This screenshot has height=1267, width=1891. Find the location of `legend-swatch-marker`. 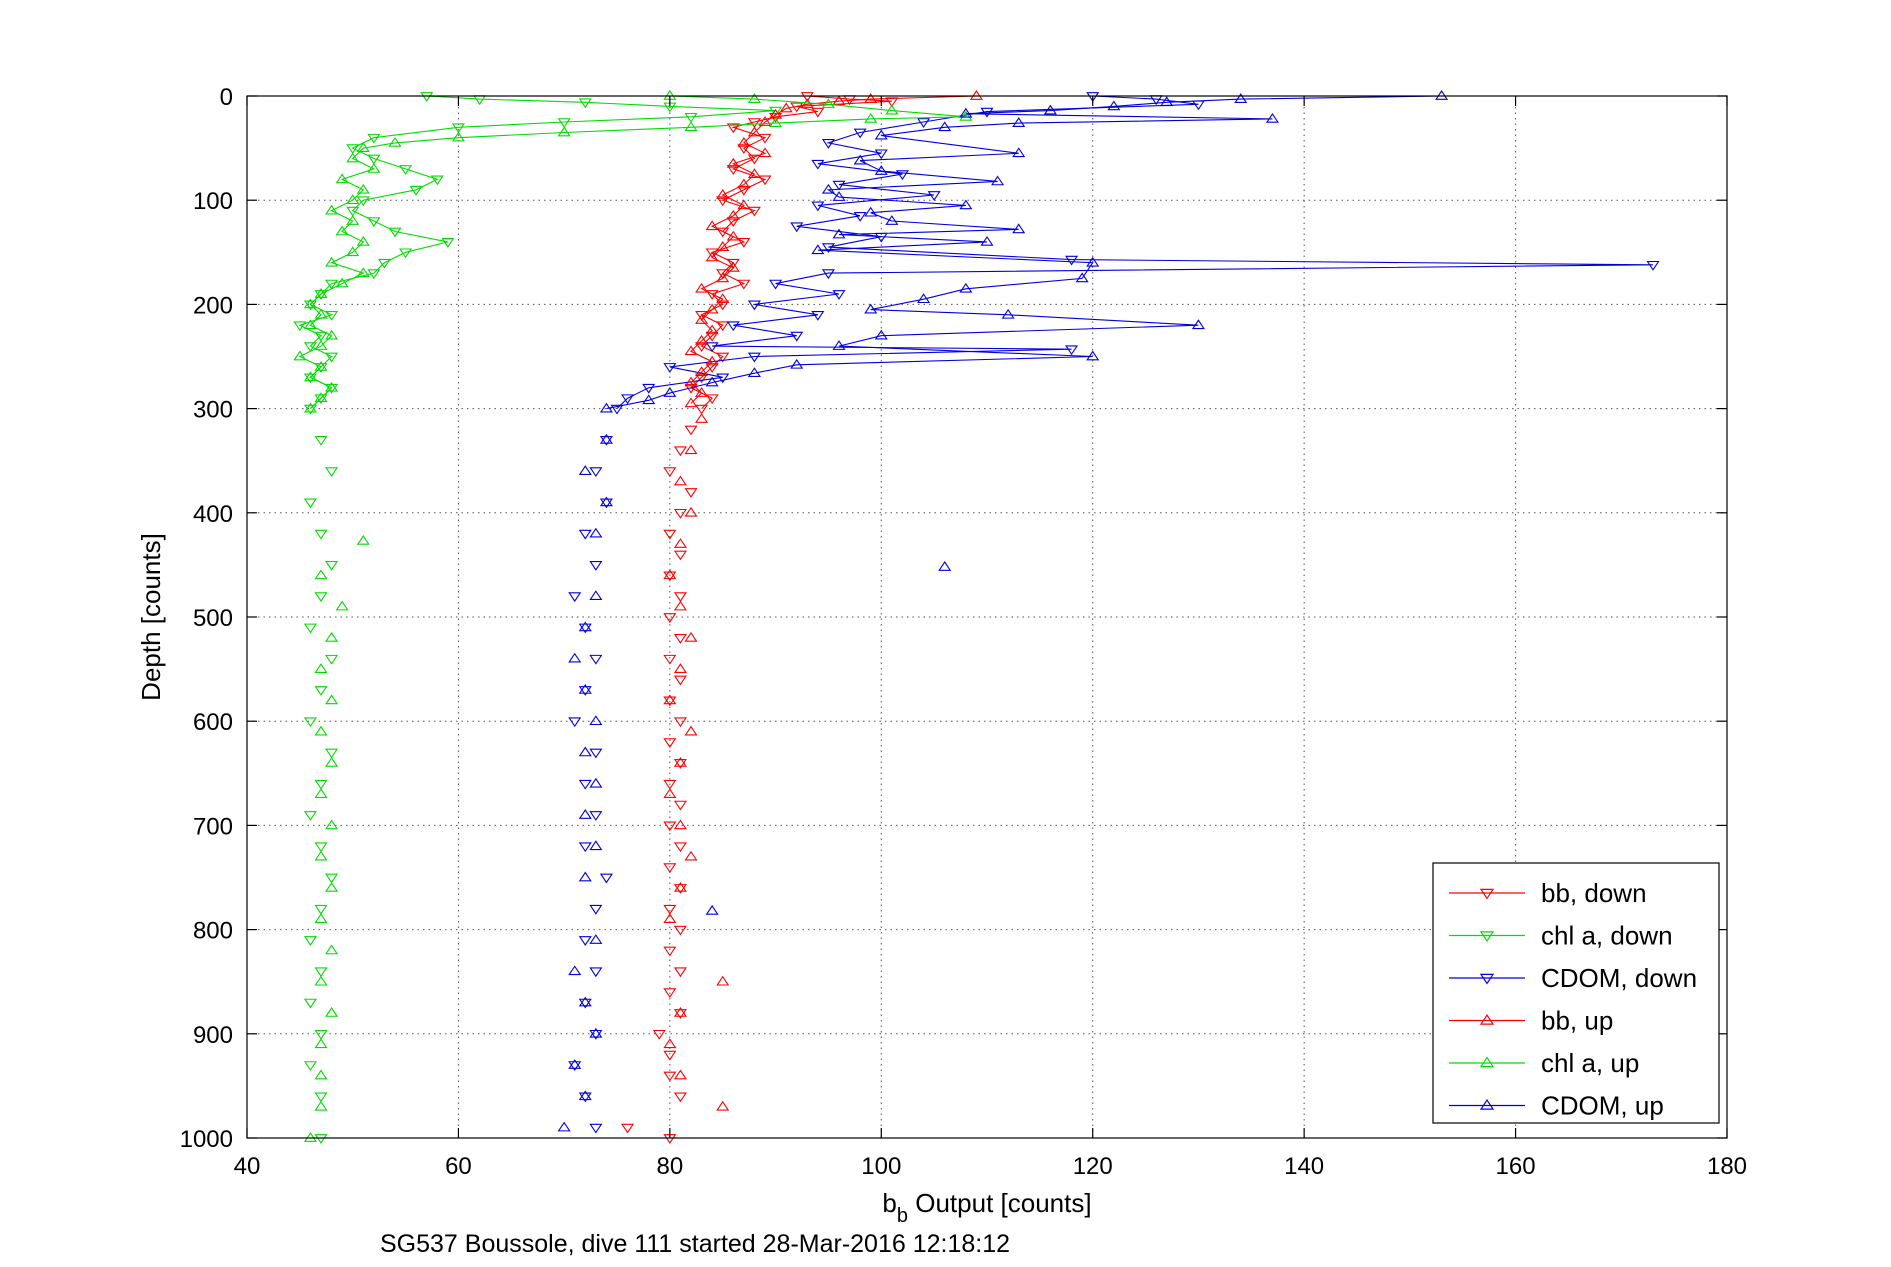

legend-swatch-marker is located at coordinates (1487, 1104).